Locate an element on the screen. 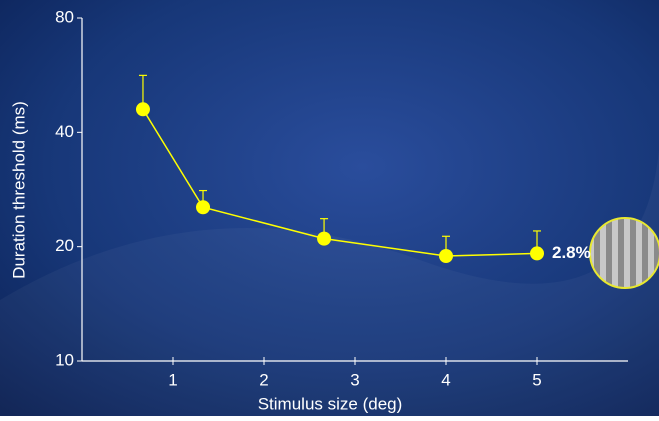 The height and width of the screenshot is (421, 659). x-axis-label: Stimulus size (deg) is located at coordinates (330, 403).